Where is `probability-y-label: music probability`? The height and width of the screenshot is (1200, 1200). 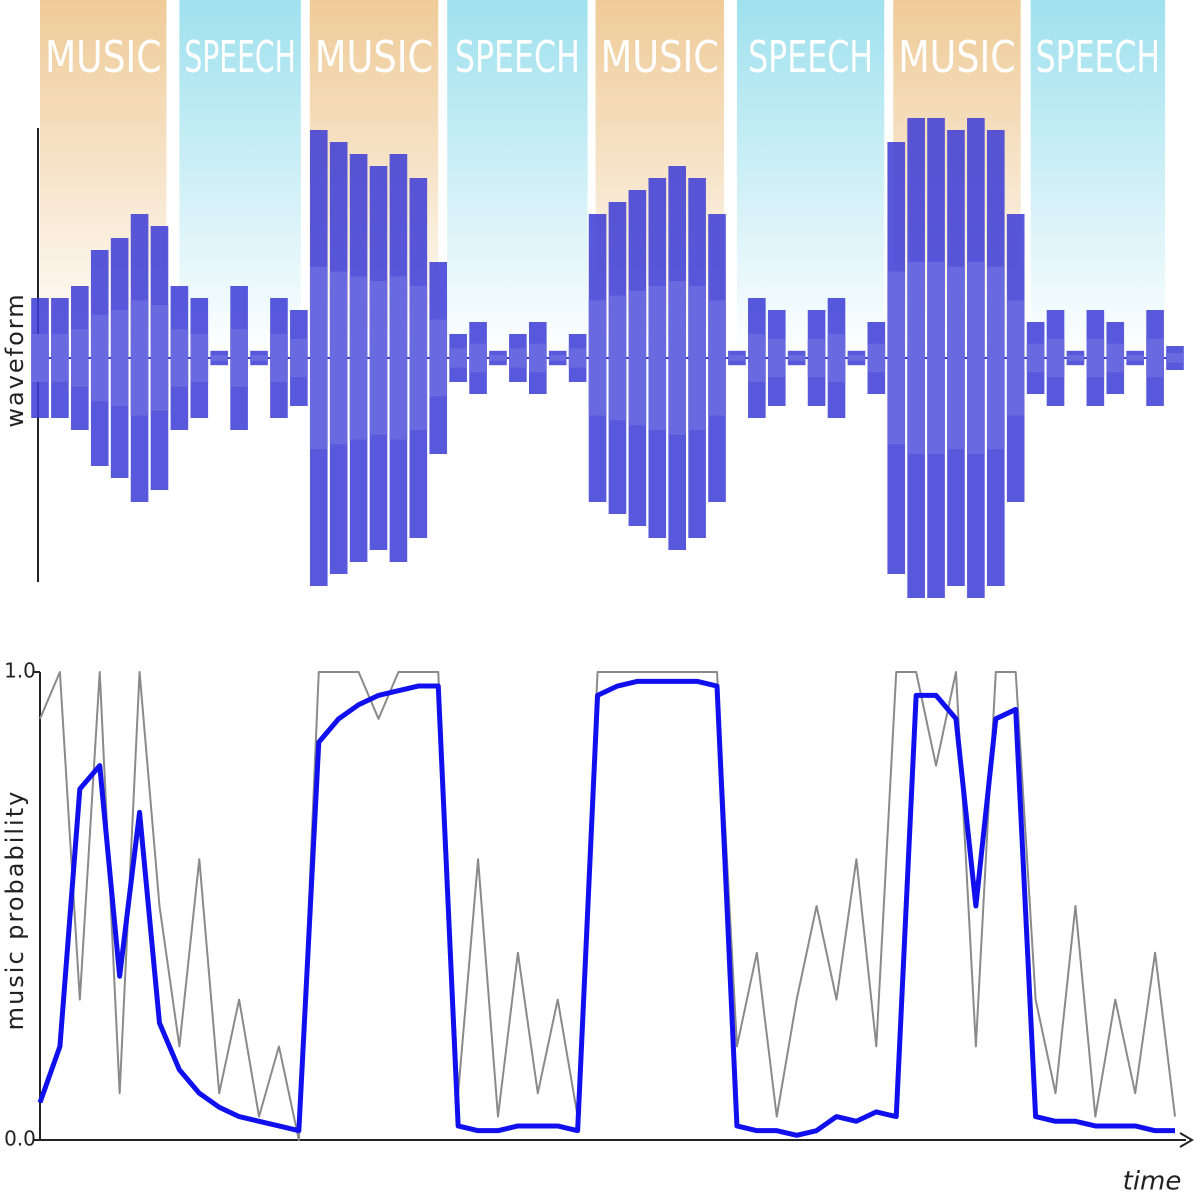 probability-y-label: music probability is located at coordinates (15, 910).